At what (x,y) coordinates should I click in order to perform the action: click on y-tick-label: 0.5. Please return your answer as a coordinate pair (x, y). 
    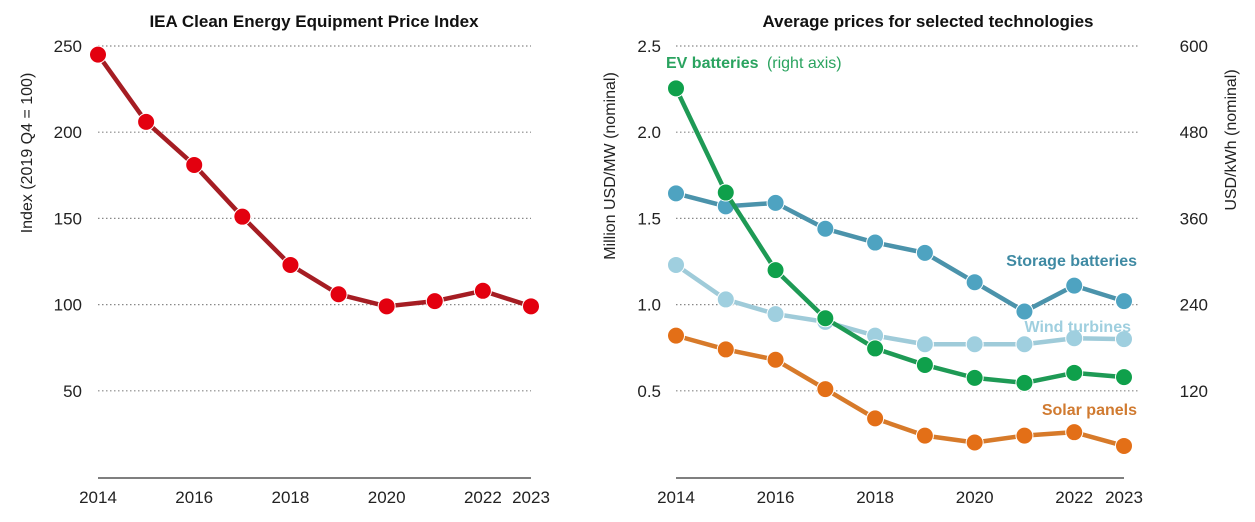
    Looking at the image, I should click on (649, 391).